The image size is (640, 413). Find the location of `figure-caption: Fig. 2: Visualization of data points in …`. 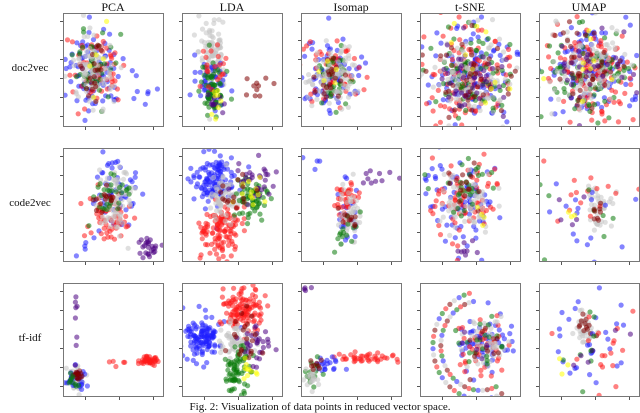

figure-caption: Fig. 2: Visualization of data points in … is located at coordinates (320, 407).